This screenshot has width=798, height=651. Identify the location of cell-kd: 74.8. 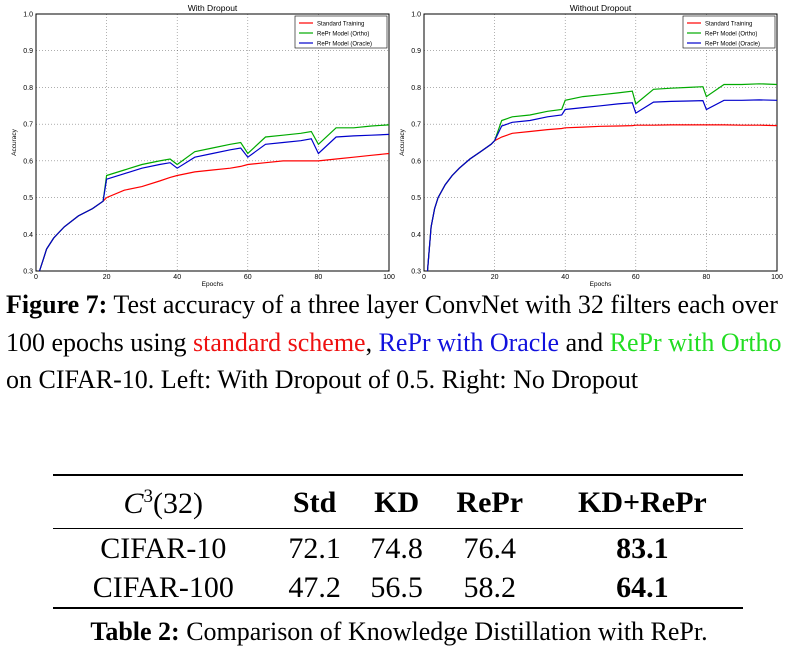
(396, 548).